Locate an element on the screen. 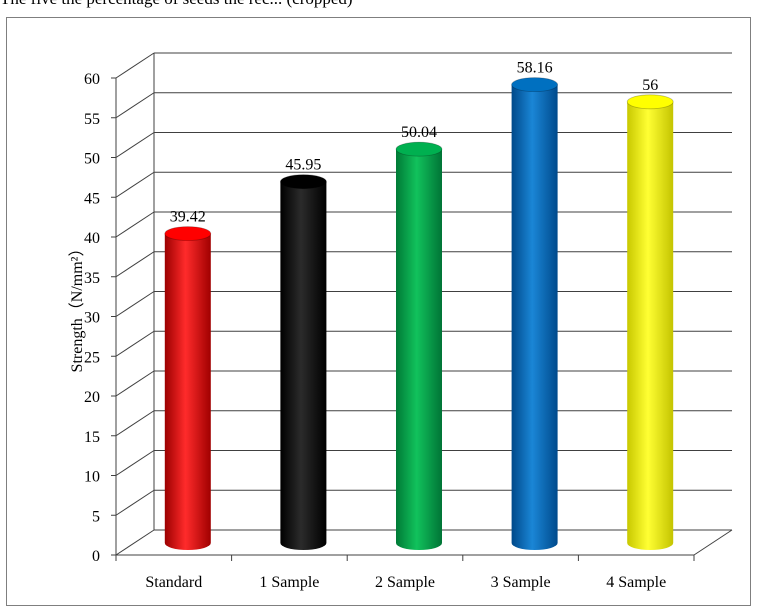 The height and width of the screenshot is (608, 759). category-label: 2 Sample is located at coordinates (405, 582).